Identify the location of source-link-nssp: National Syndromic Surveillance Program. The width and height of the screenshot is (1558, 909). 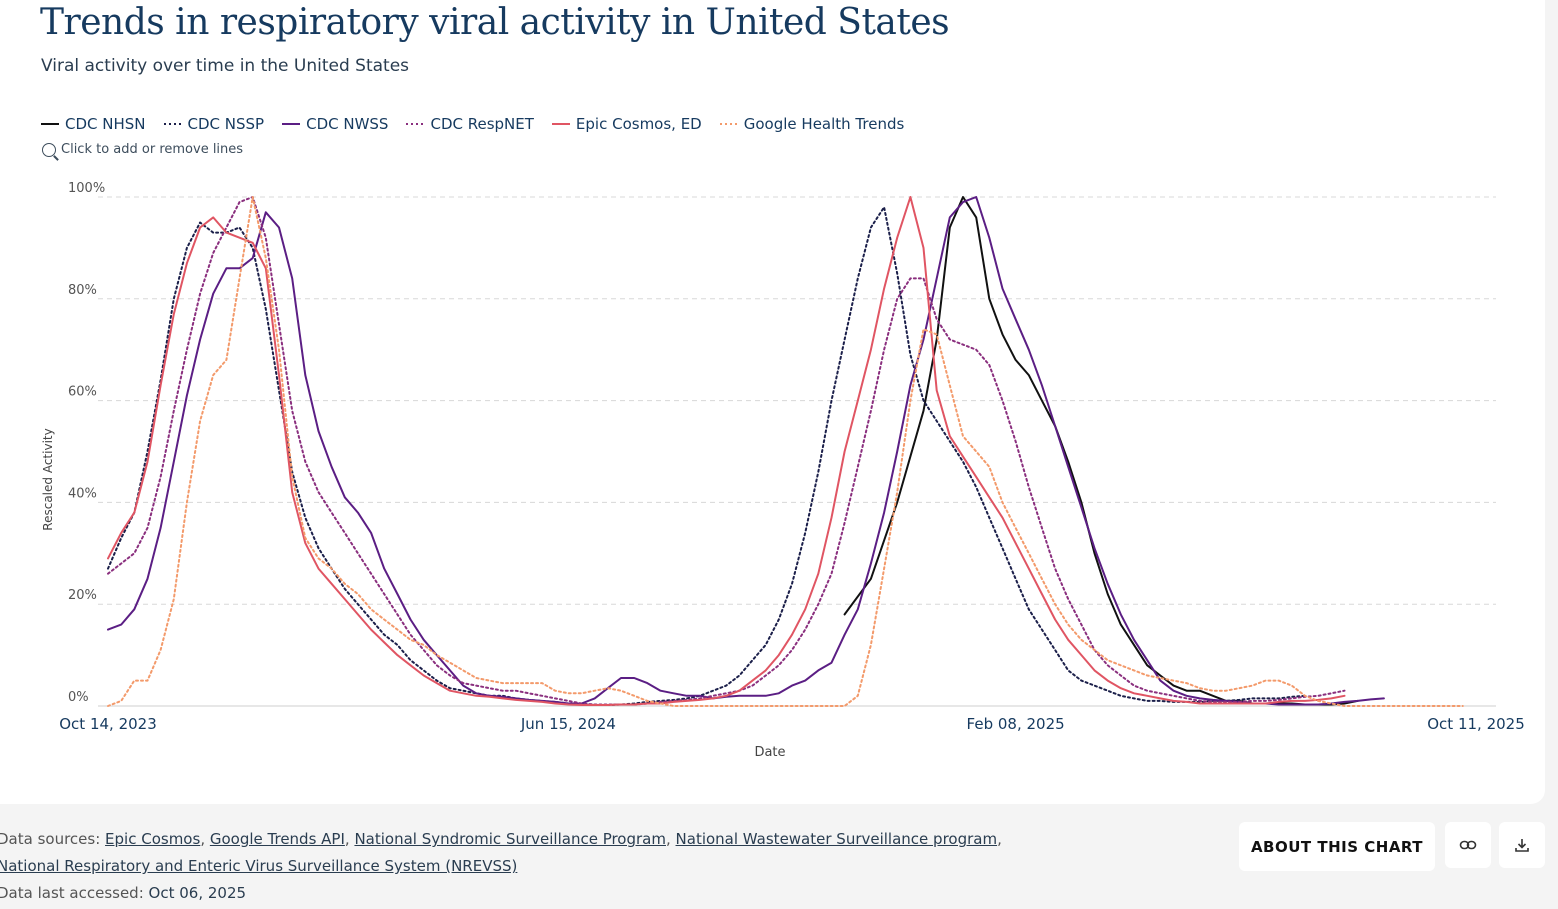
(510, 839).